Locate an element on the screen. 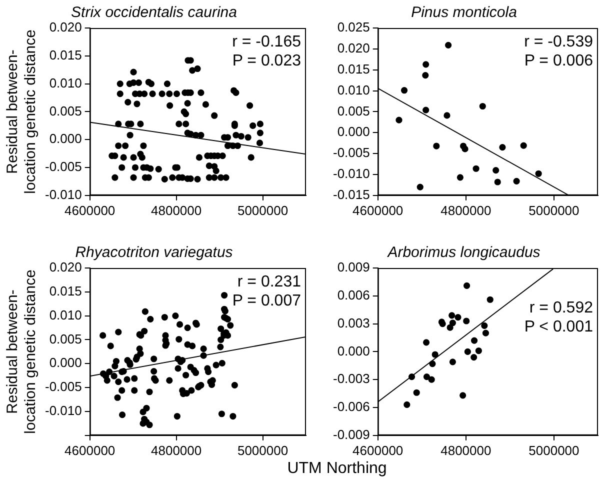 This screenshot has height=485, width=606. annotation: r = 0.592 is located at coordinates (561, 307).